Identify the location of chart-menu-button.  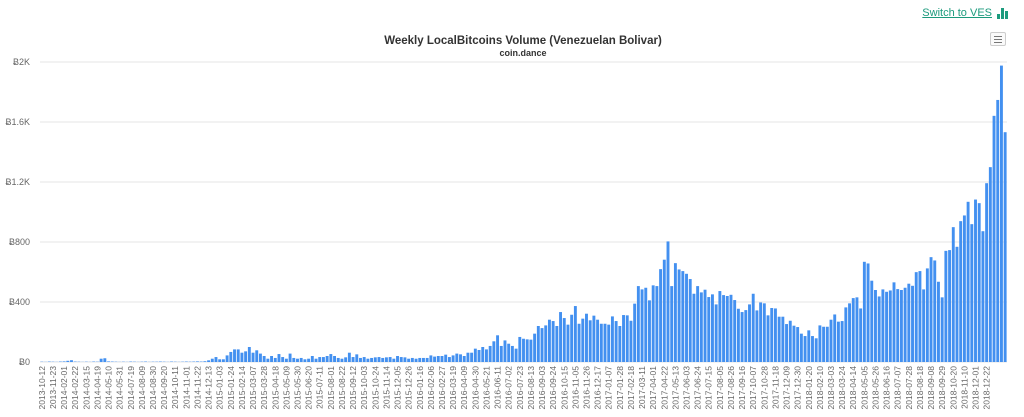
(998, 39).